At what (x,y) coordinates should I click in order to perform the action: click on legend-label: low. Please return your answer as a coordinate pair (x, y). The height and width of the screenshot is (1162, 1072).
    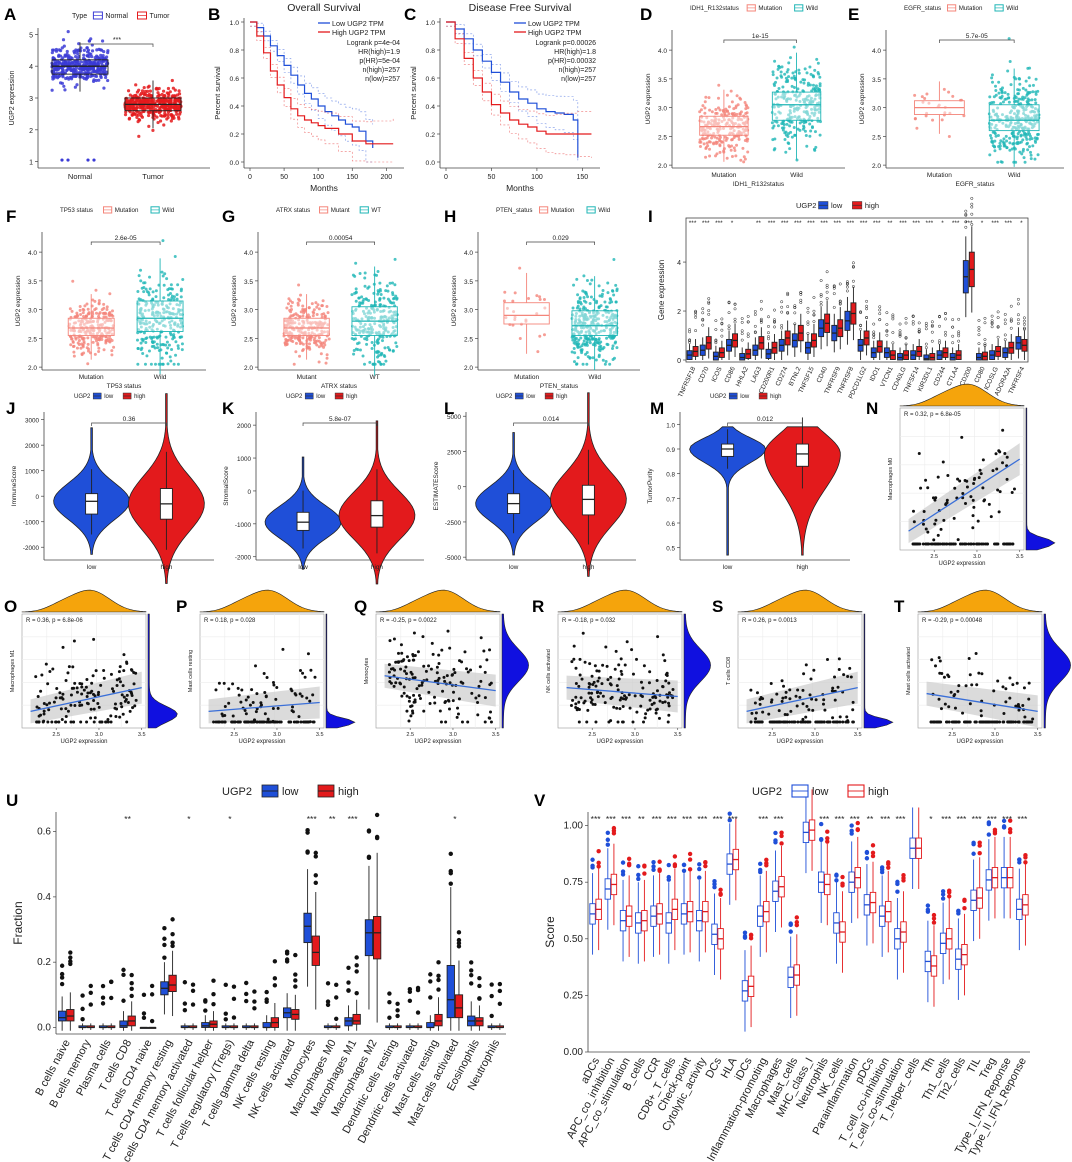
    Looking at the image, I should click on (837, 205).